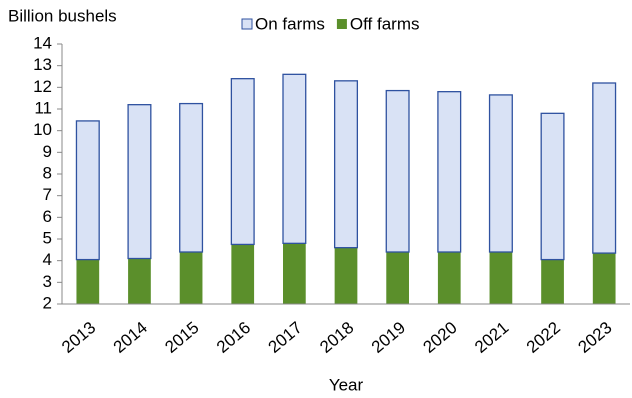 Image resolution: width=632 pixels, height=398 pixels. I want to click on y-axis-title: Billion bushels, so click(62, 15).